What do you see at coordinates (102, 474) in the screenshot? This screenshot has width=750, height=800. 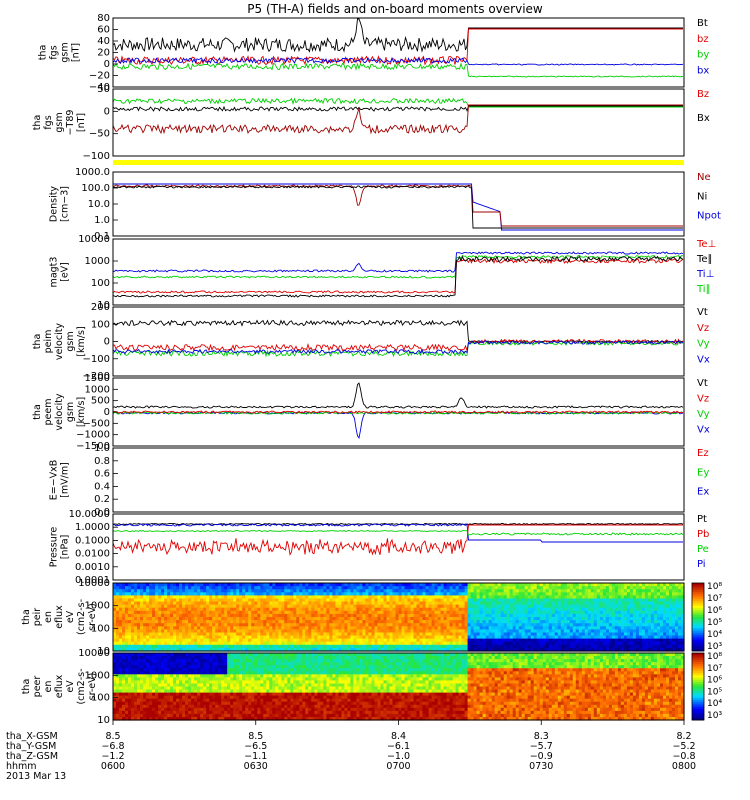 I see `ytick-label: 0.6` at bounding box center [102, 474].